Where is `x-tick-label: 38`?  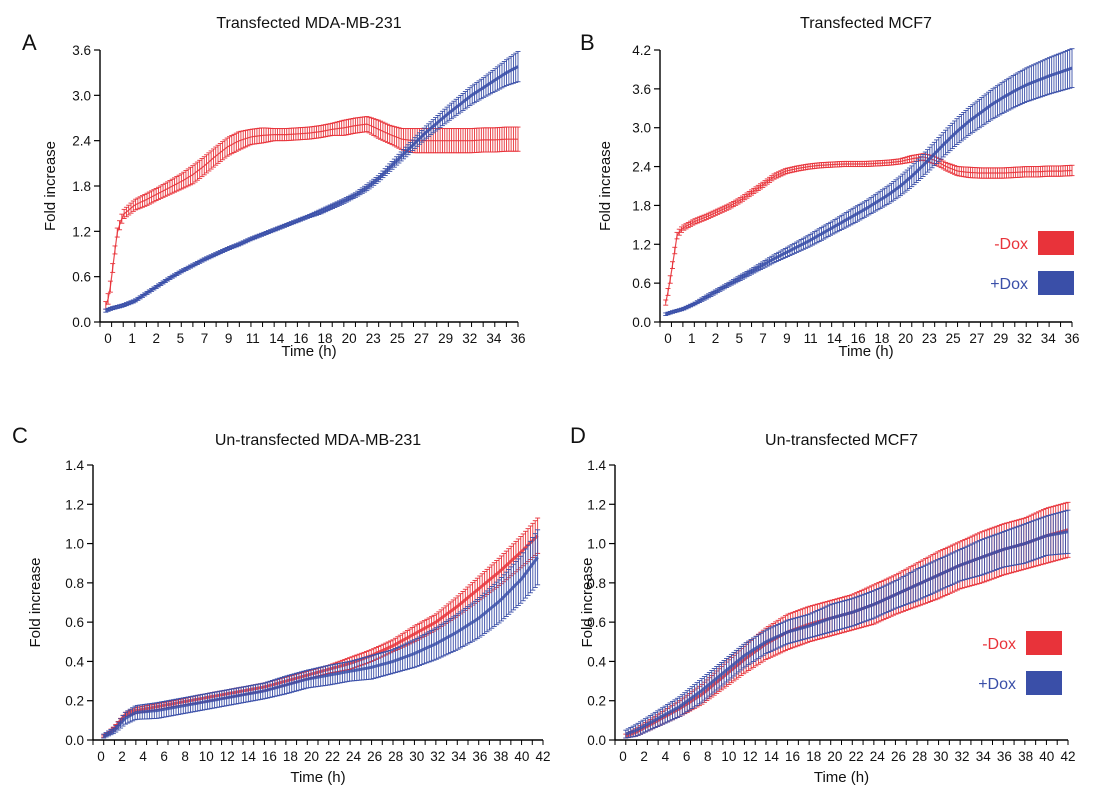 x-tick-label: 38 is located at coordinates (1025, 756).